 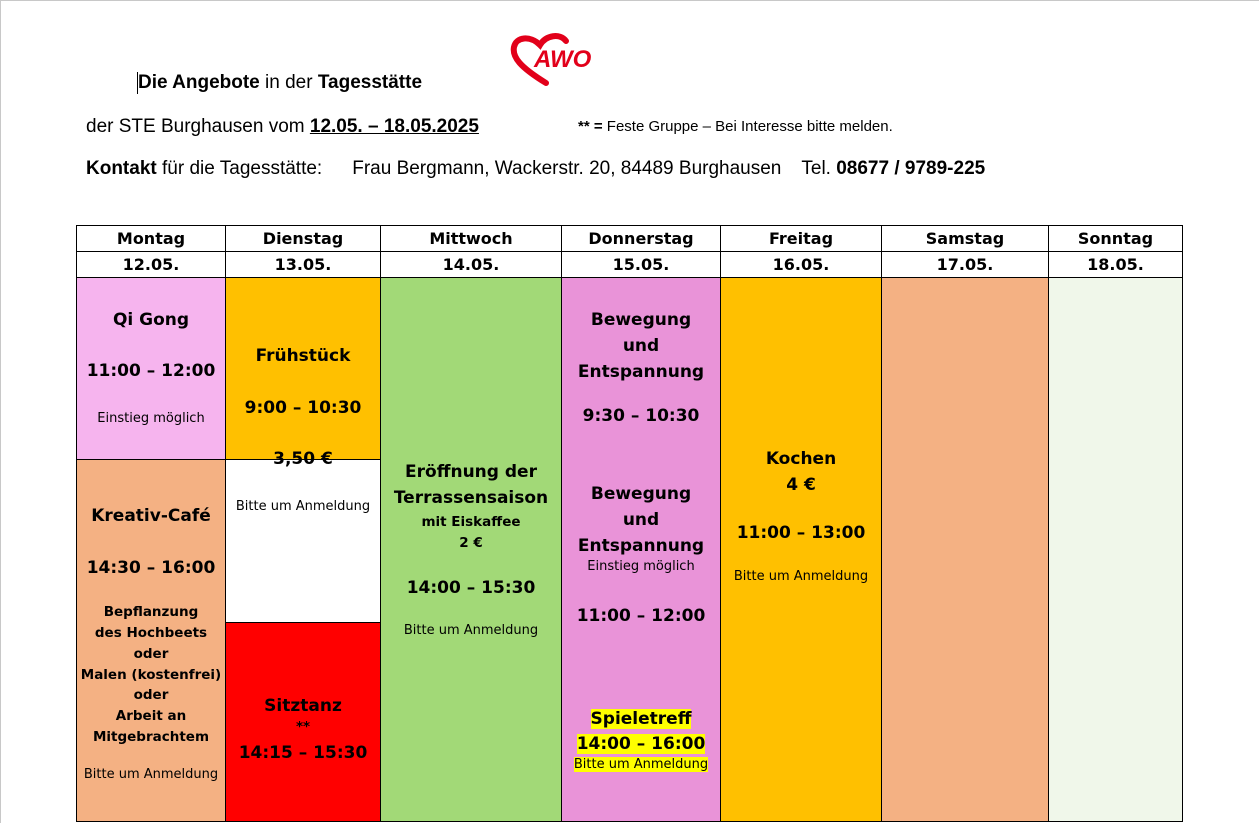 What do you see at coordinates (303, 706) in the screenshot?
I see `sitztanz-title: Sitztanz` at bounding box center [303, 706].